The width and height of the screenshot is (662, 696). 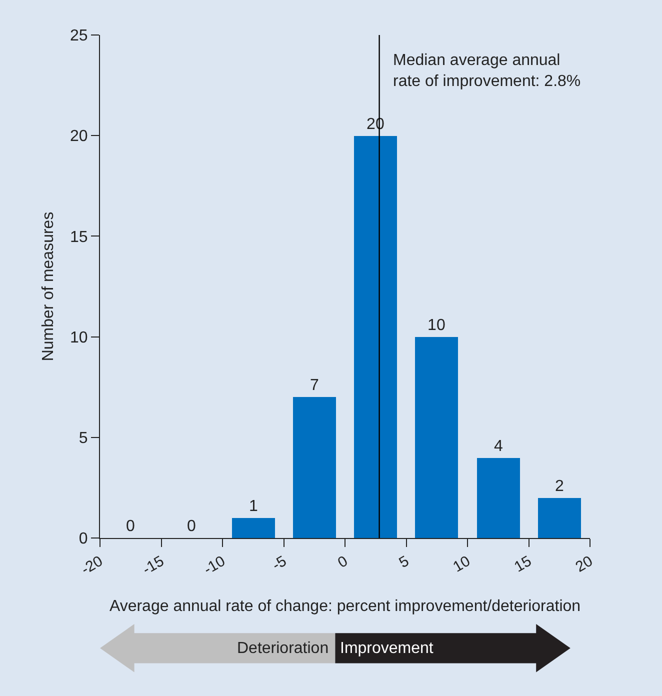 I want to click on y-axis-title: Number of measures, so click(x=48, y=287).